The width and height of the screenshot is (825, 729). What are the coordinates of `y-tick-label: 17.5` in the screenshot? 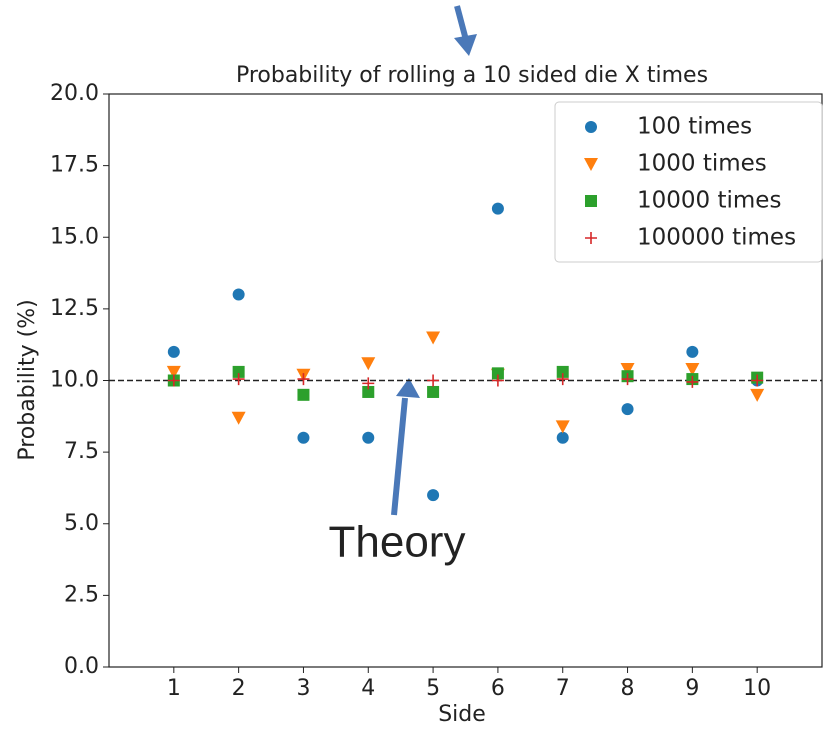 It's located at (74, 165).